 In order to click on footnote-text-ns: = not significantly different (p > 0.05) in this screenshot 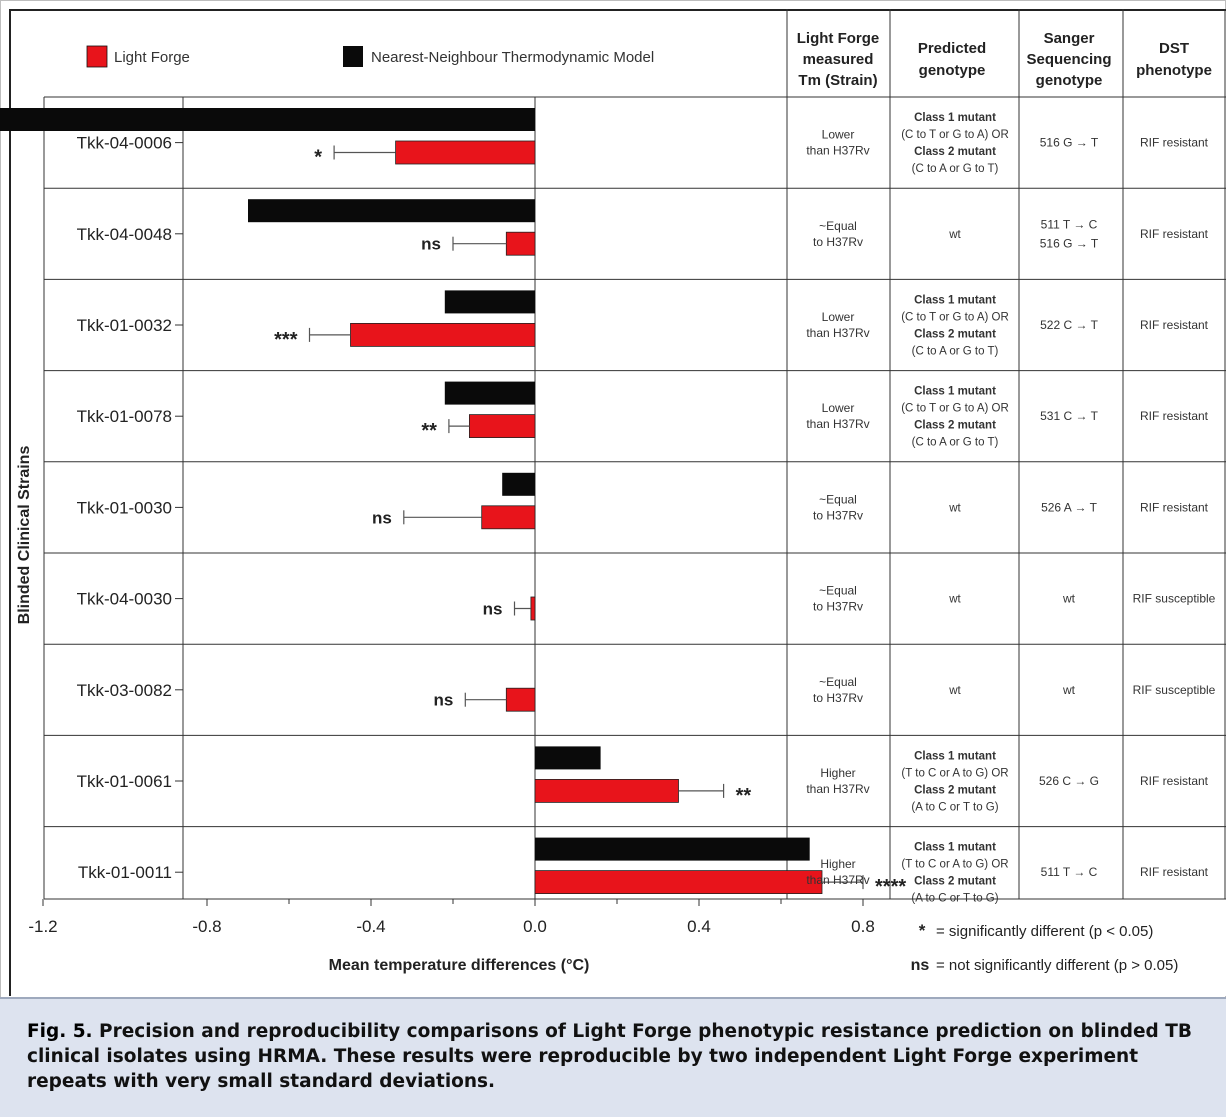, I will do `click(1057, 965)`.